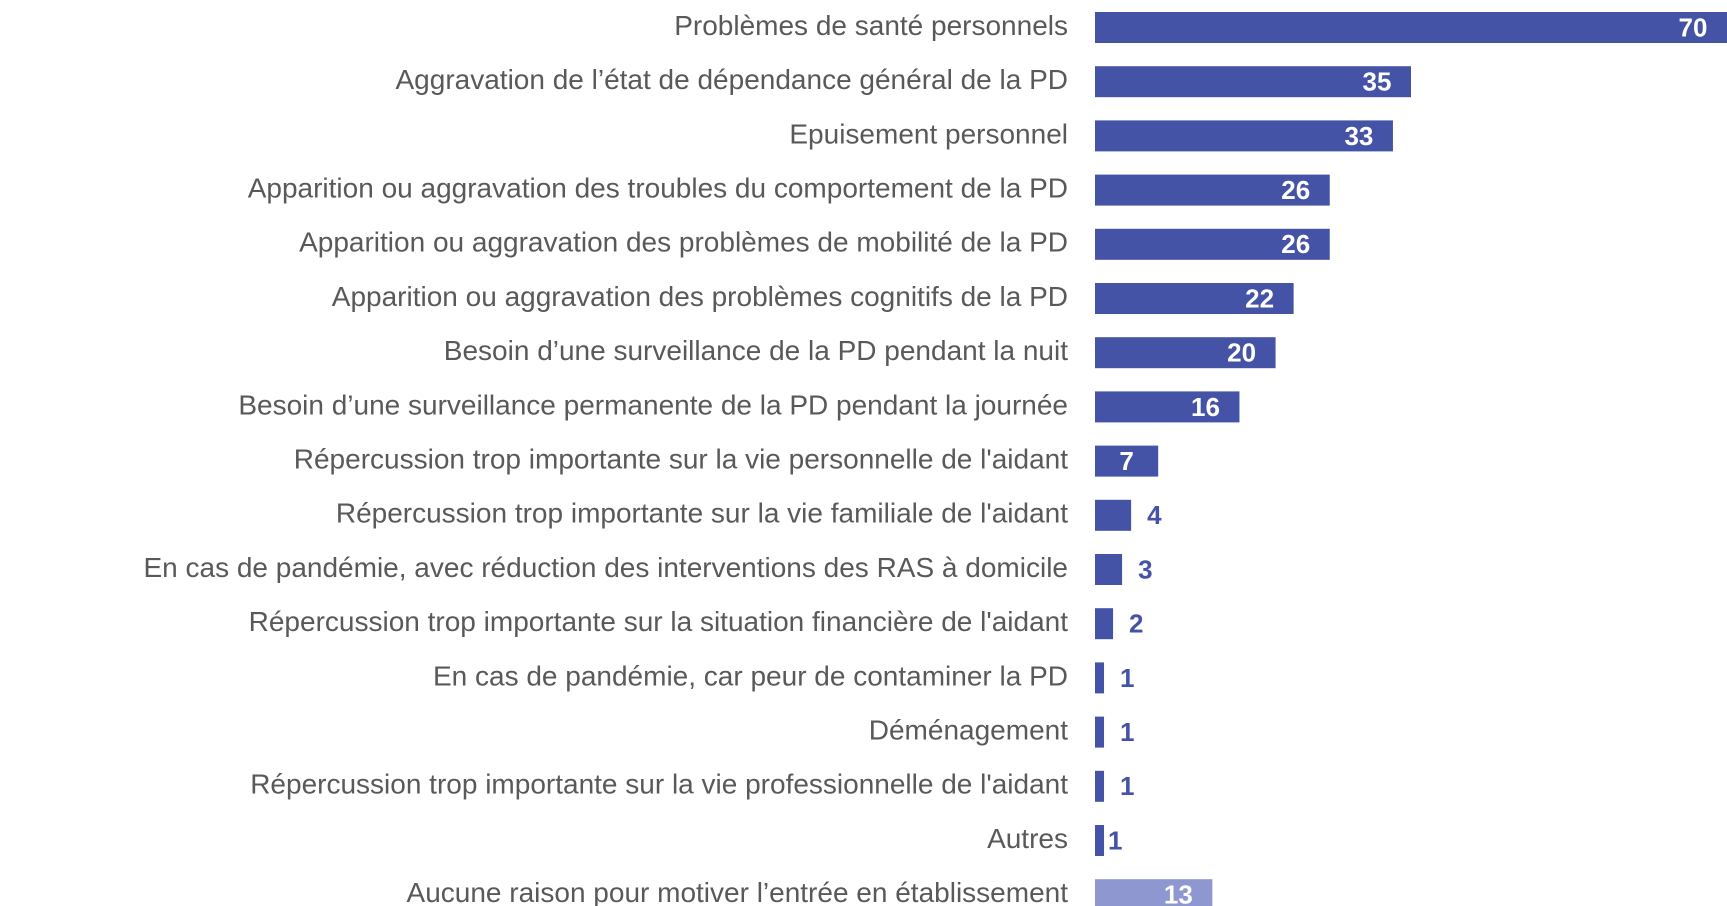 The width and height of the screenshot is (1727, 906). Describe the element at coordinates (1358, 136) in the screenshot. I see `value-label: 33` at that location.